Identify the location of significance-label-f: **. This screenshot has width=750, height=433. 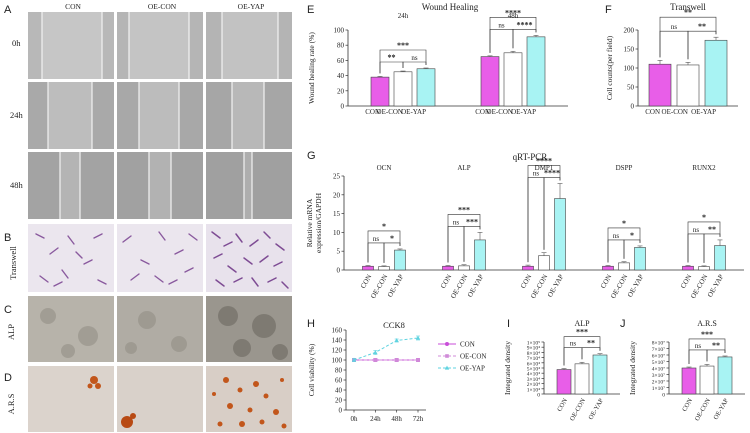
(688, 12).